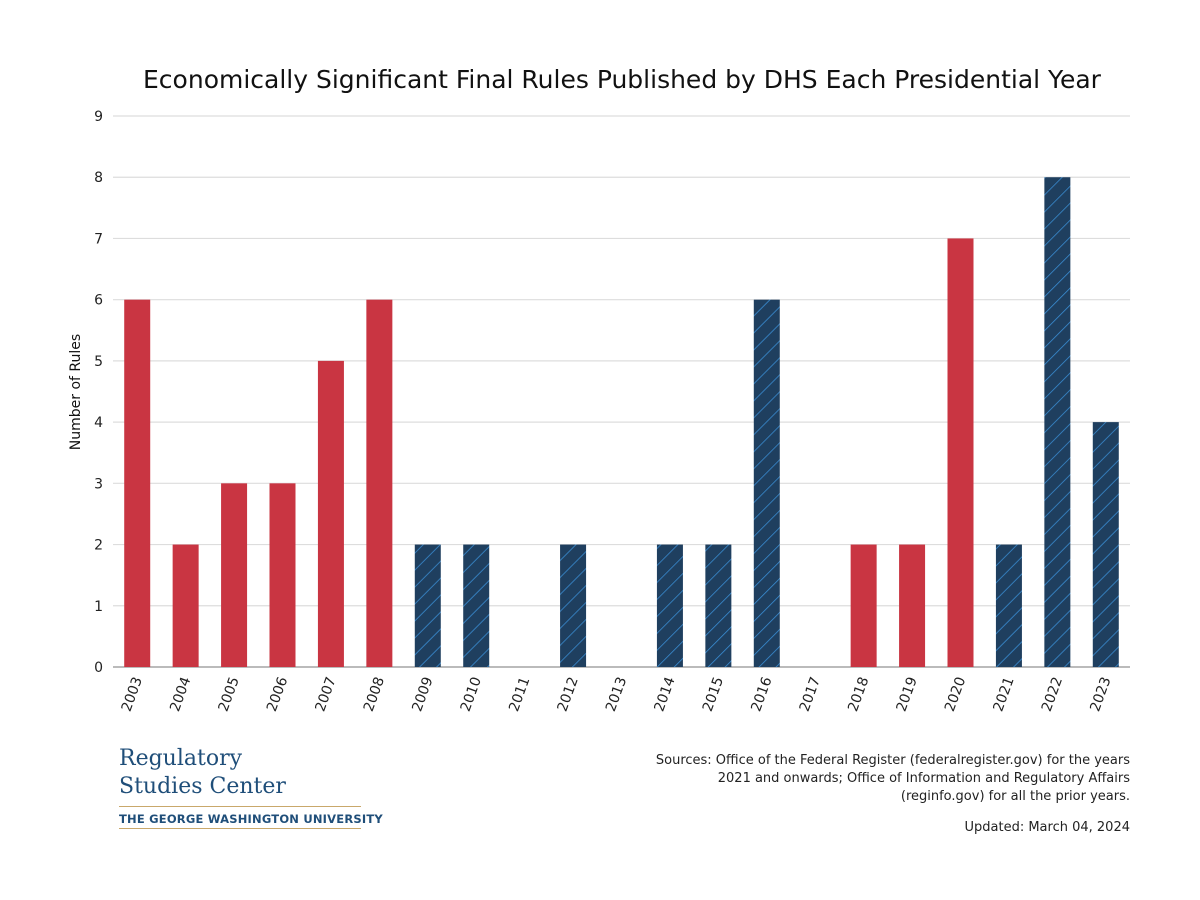  I want to click on bar-2003, so click(137, 483).